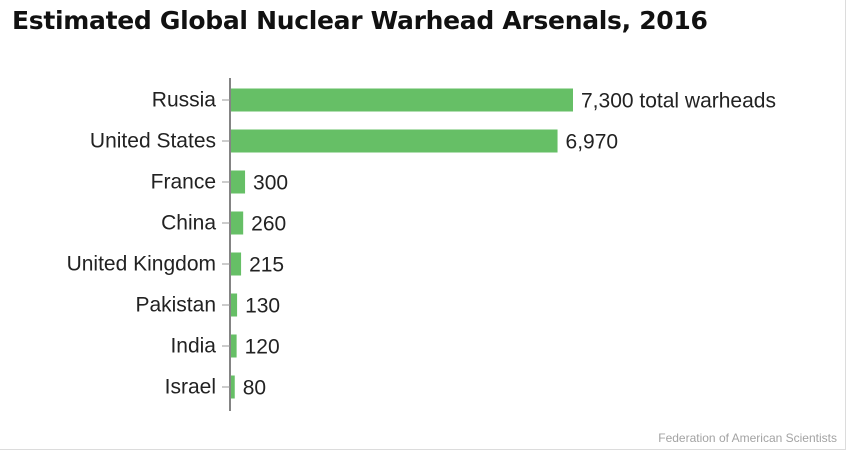 Image resolution: width=847 pixels, height=451 pixels. I want to click on value-label-china: 260, so click(268, 224).